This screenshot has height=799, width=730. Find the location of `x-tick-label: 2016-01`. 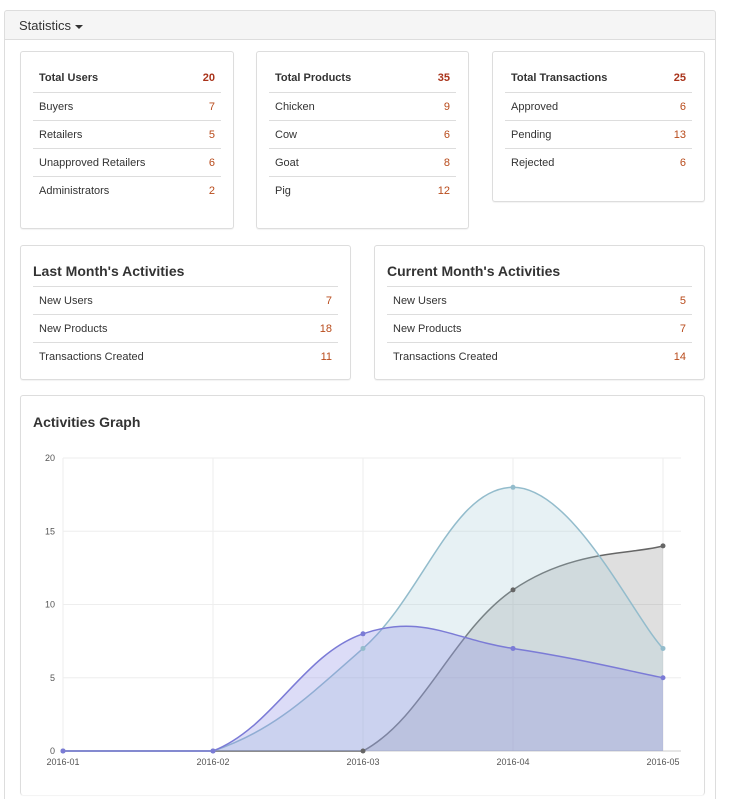

x-tick-label: 2016-01 is located at coordinates (62, 762).